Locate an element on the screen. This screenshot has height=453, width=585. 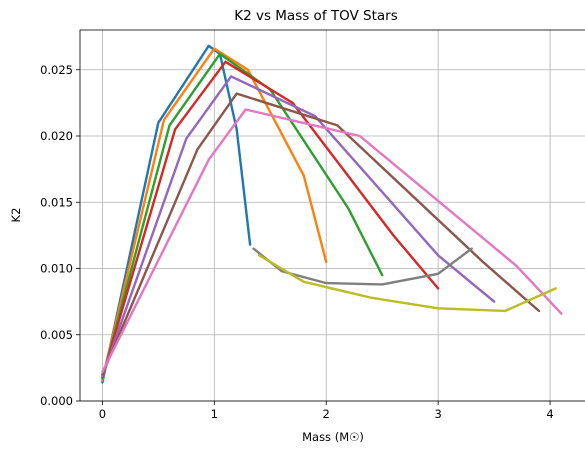
y-tick-label: 0.015 is located at coordinates (56, 202).